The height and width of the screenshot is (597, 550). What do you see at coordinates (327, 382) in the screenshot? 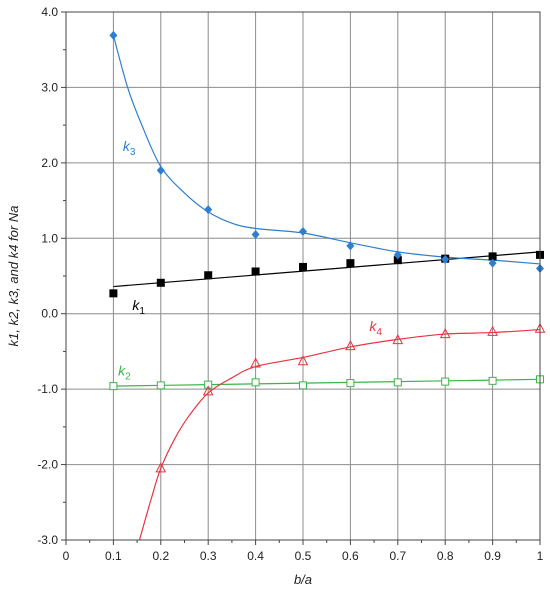
I see `fit-curve-k2` at bounding box center [327, 382].